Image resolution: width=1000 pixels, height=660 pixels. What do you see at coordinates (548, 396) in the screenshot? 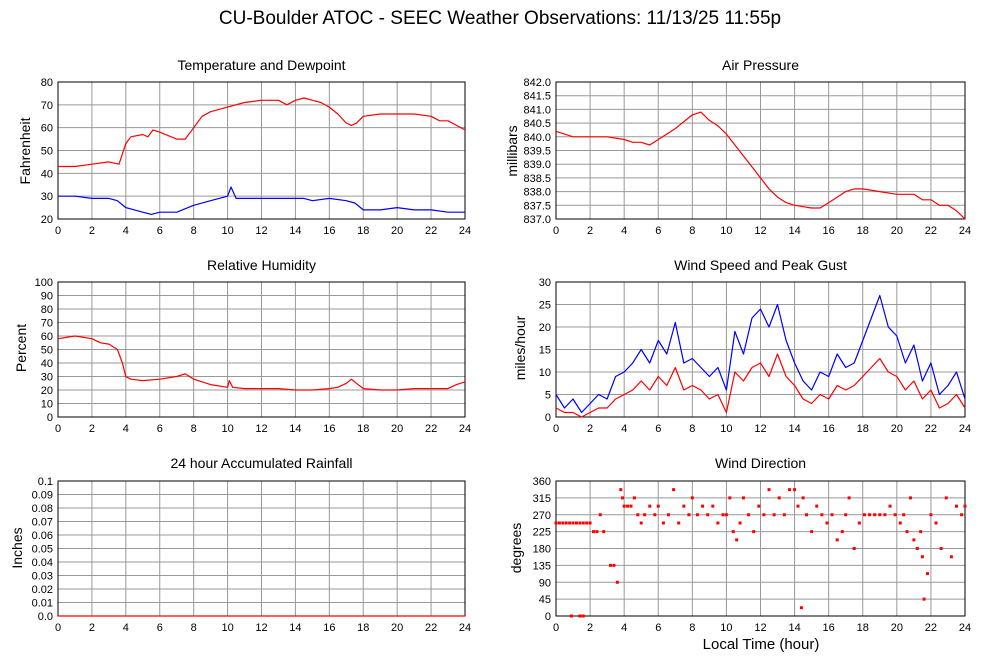
I see `wind-ytick-label: 5` at bounding box center [548, 396].